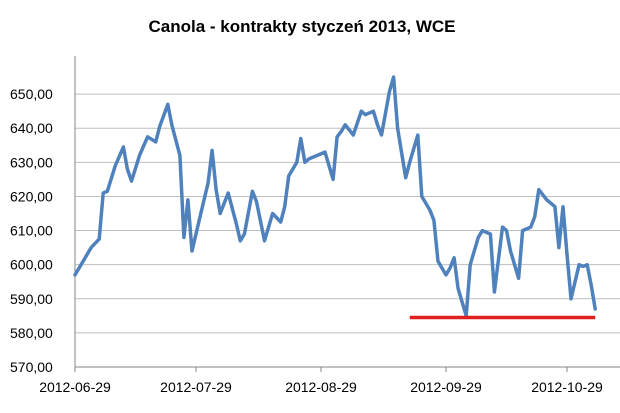  What do you see at coordinates (31, 333) in the screenshot?
I see `y-tick-label: 580,00` at bounding box center [31, 333].